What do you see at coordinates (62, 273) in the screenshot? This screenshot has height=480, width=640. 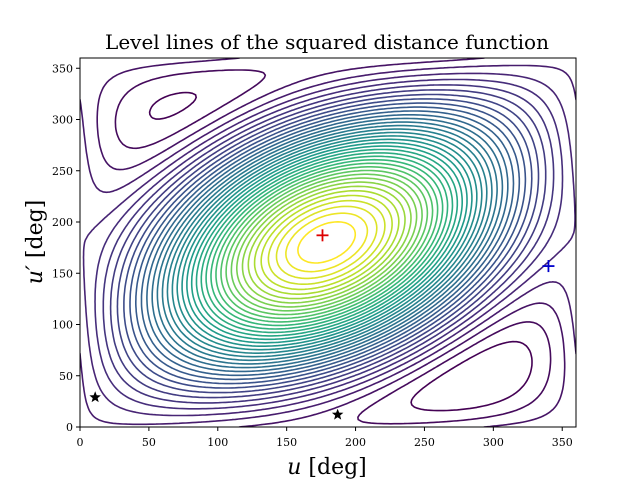 I see `y-tick-label: 150` at bounding box center [62, 273].